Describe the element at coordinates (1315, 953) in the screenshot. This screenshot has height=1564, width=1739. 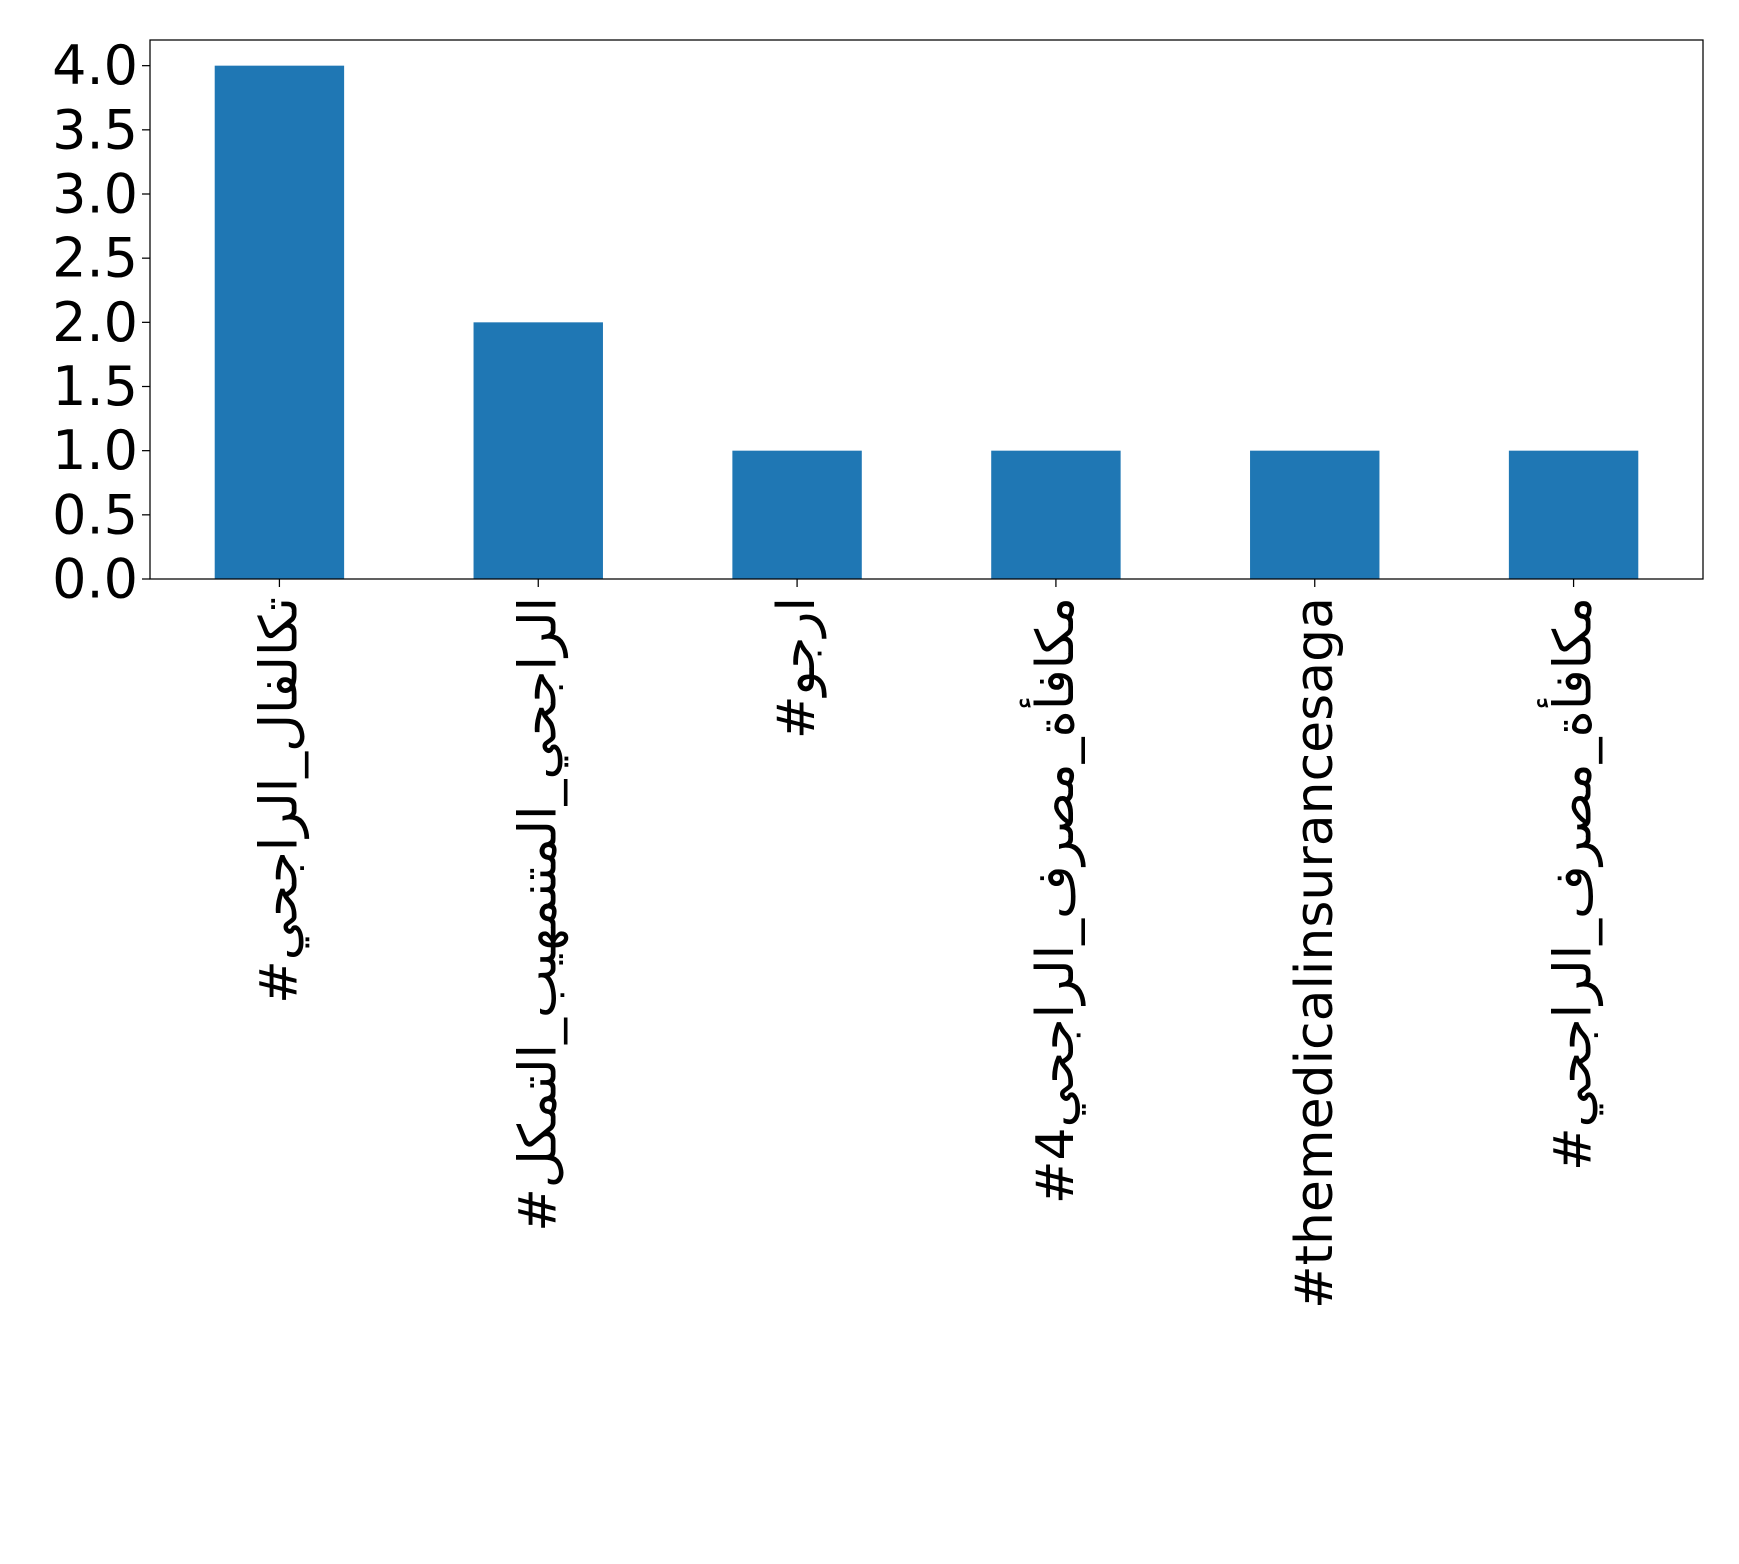
I see `x-tick-label: #themedicalinsurancesaga` at that location.